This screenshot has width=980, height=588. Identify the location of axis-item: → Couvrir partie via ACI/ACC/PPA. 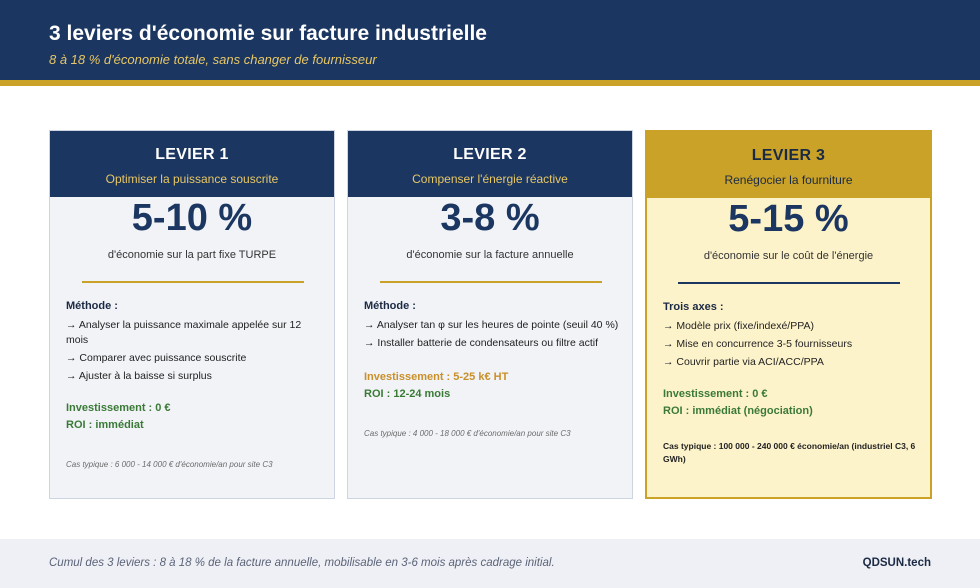
(743, 362).